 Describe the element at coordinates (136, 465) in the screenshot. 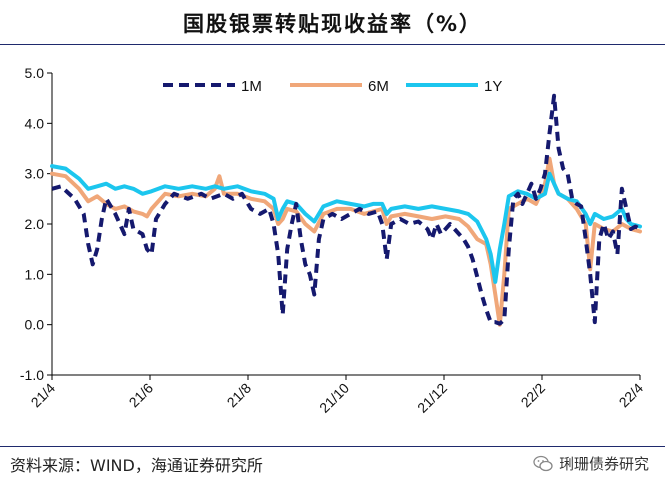

I see `source-note: 资料来源：WIND，海通证券研究所` at that location.